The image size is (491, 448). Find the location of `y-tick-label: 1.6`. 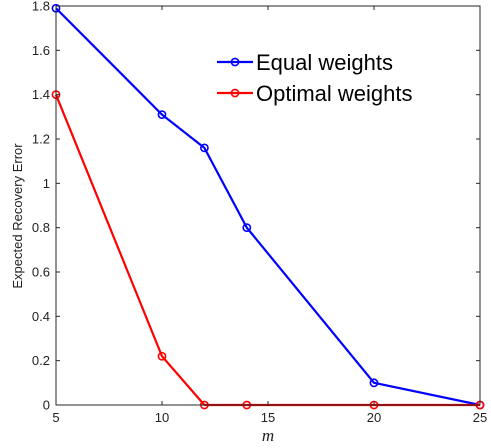

y-tick-label: 1.6 is located at coordinates (41, 50).